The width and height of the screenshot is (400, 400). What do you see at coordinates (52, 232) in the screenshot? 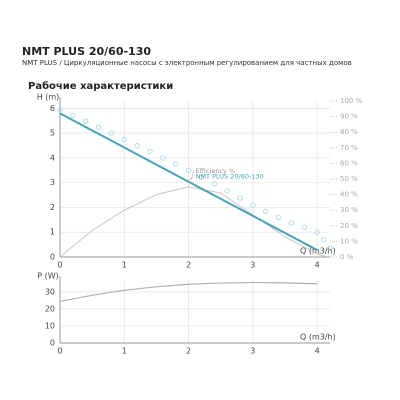
I see `y-tick-label: 1` at bounding box center [52, 232].